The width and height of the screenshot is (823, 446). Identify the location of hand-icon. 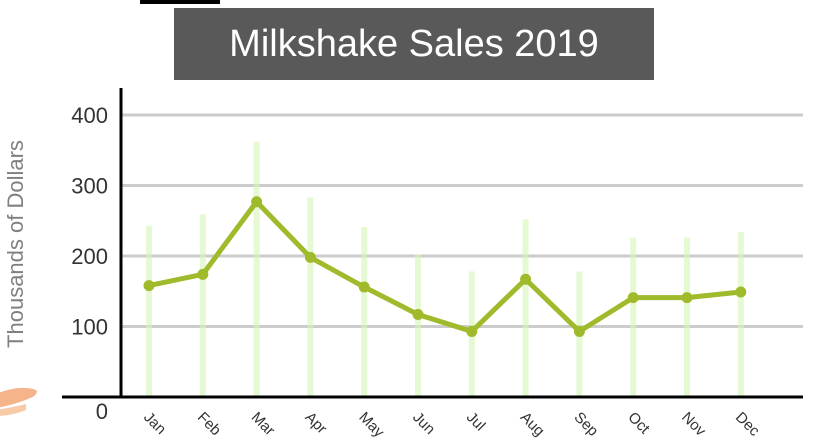
(18, 401).